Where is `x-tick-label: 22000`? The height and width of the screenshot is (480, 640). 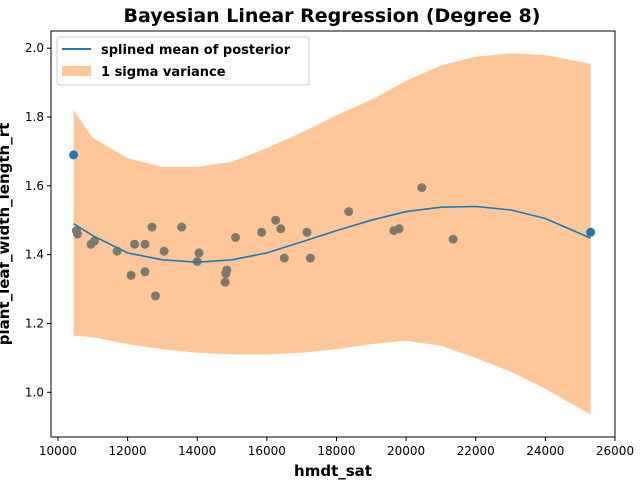 x-tick-label: 22000 is located at coordinates (476, 451).